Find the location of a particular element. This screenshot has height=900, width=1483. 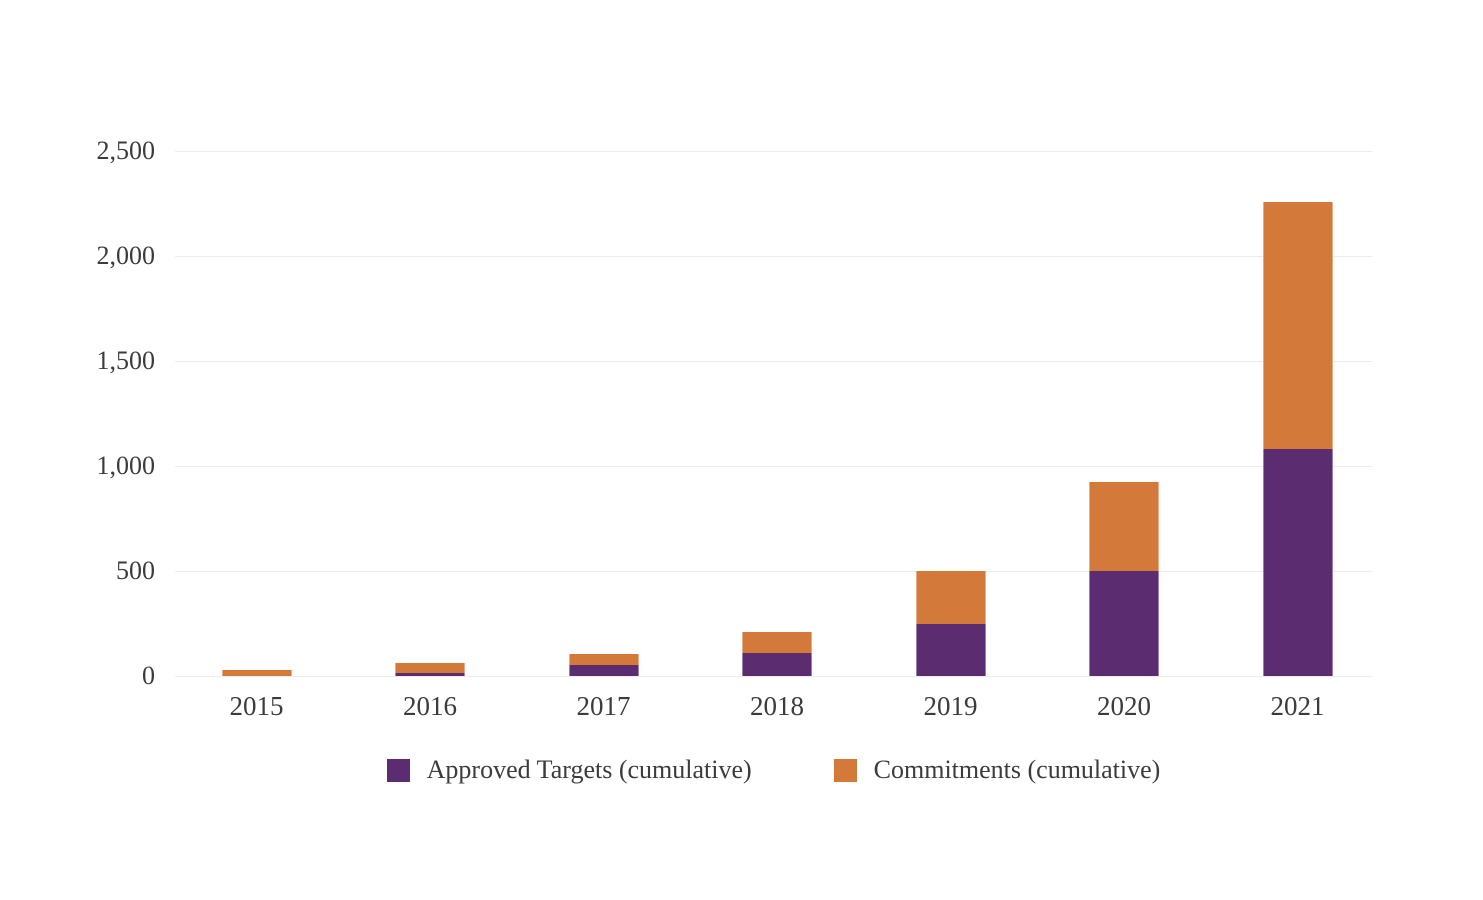

bar-segment-commitments-2019 is located at coordinates (950, 597).